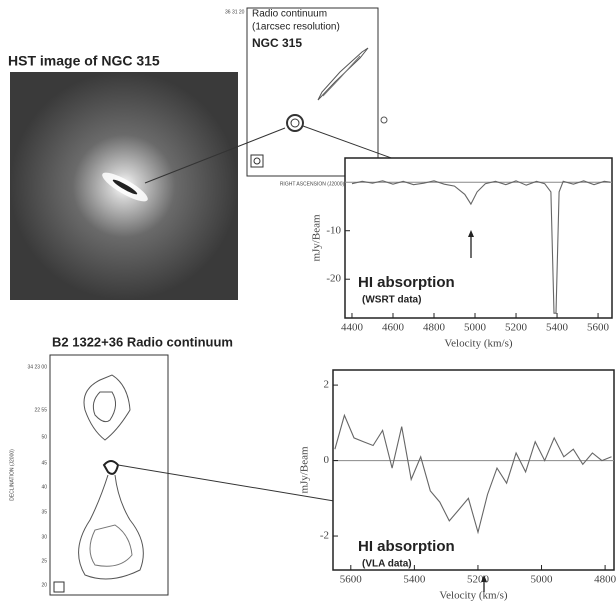 The height and width of the screenshot is (601, 616). Describe the element at coordinates (142, 341) in the screenshot. I see `b2-title: B2 1322+36 Radio continuum` at that location.